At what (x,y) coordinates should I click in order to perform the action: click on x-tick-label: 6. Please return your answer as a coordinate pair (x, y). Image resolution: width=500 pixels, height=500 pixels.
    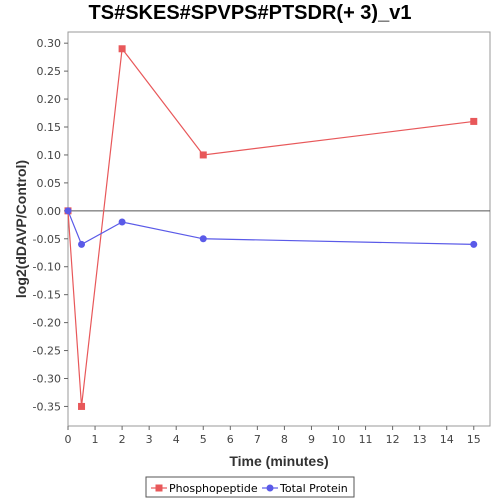
    Looking at the image, I should click on (230, 439).